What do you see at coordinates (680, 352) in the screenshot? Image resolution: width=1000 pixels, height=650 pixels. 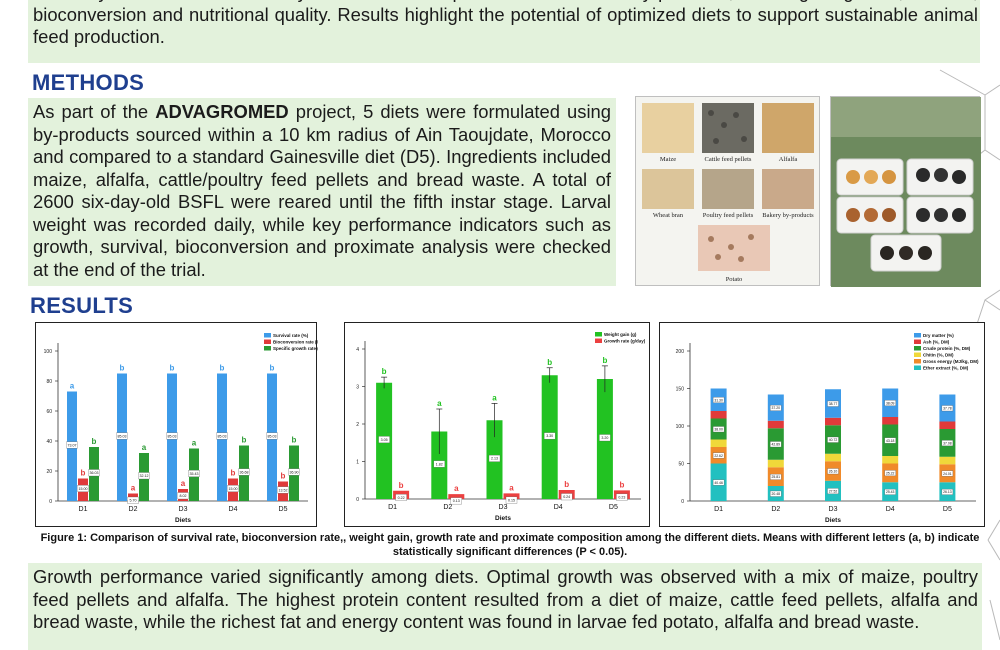 I see `y-tick-label: 200` at bounding box center [680, 352].